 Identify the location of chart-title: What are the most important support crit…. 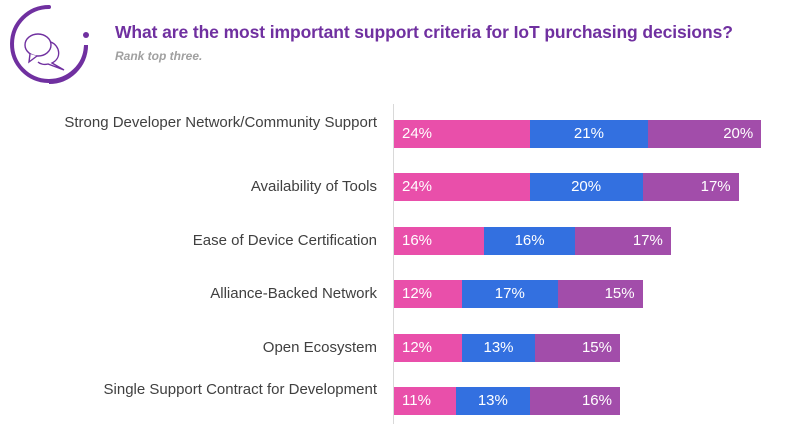
(424, 32).